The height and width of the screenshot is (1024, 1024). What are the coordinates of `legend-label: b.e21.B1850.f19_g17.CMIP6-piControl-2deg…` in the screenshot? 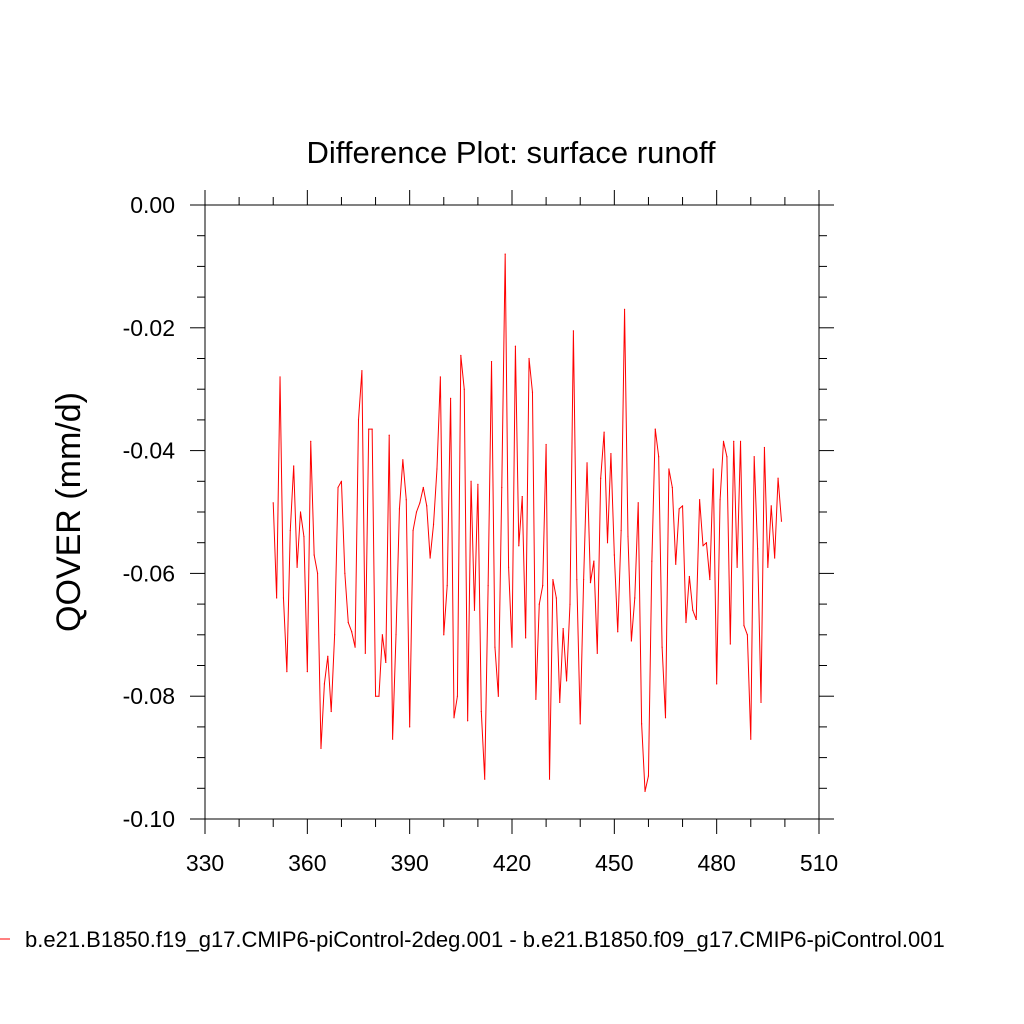 It's located at (485, 939).